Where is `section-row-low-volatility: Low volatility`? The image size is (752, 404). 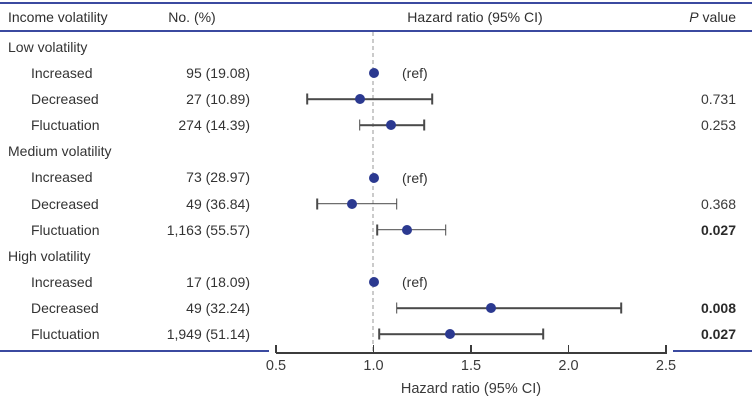
section-row-low-volatility: Low volatility is located at coordinates (376, 47).